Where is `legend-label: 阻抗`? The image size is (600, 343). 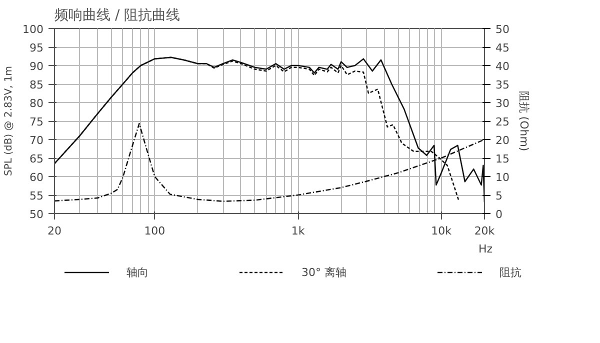
legend-label: 阻抗 is located at coordinates (511, 272).